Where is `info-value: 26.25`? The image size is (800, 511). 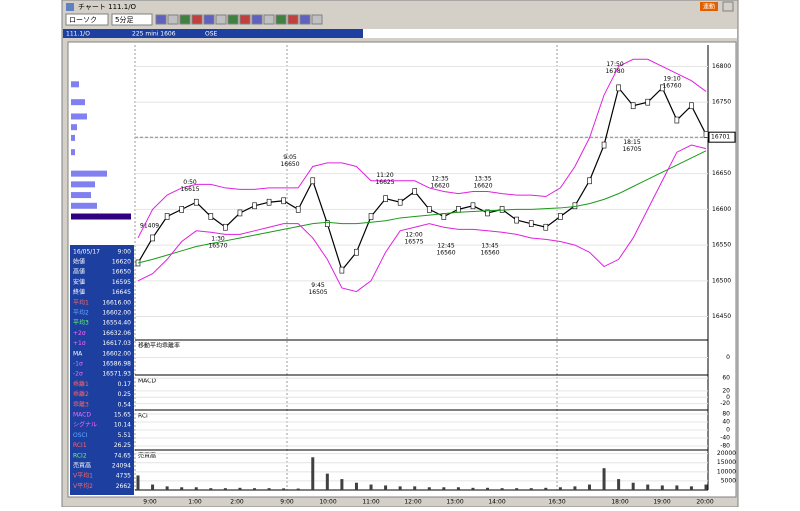 info-value: 26.25 is located at coordinates (122, 445).